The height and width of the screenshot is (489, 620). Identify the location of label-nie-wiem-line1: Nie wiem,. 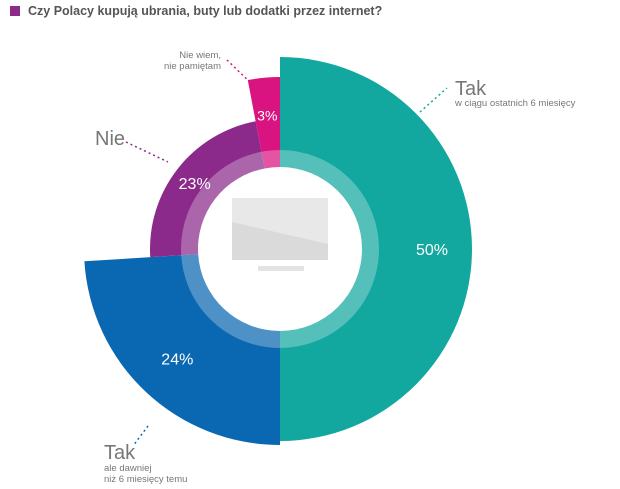
(200, 55).